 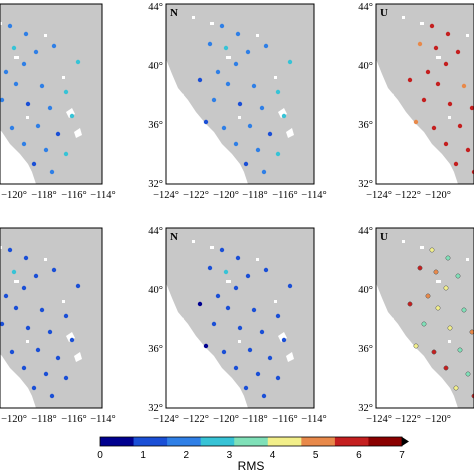 I want to click on colorbar-frame, so click(x=251, y=441).